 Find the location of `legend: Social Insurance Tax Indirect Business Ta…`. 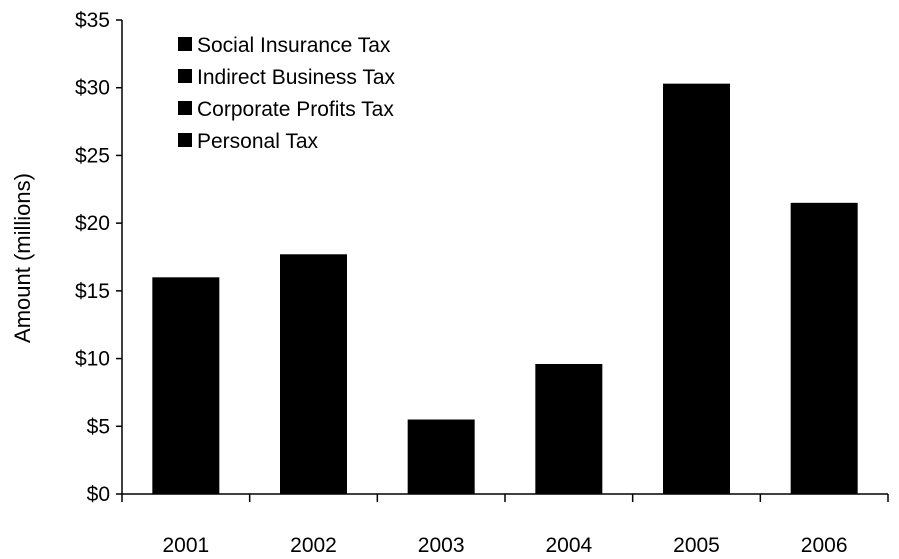

legend: Social Insurance Tax Indirect Business Ta… is located at coordinates (287, 93).